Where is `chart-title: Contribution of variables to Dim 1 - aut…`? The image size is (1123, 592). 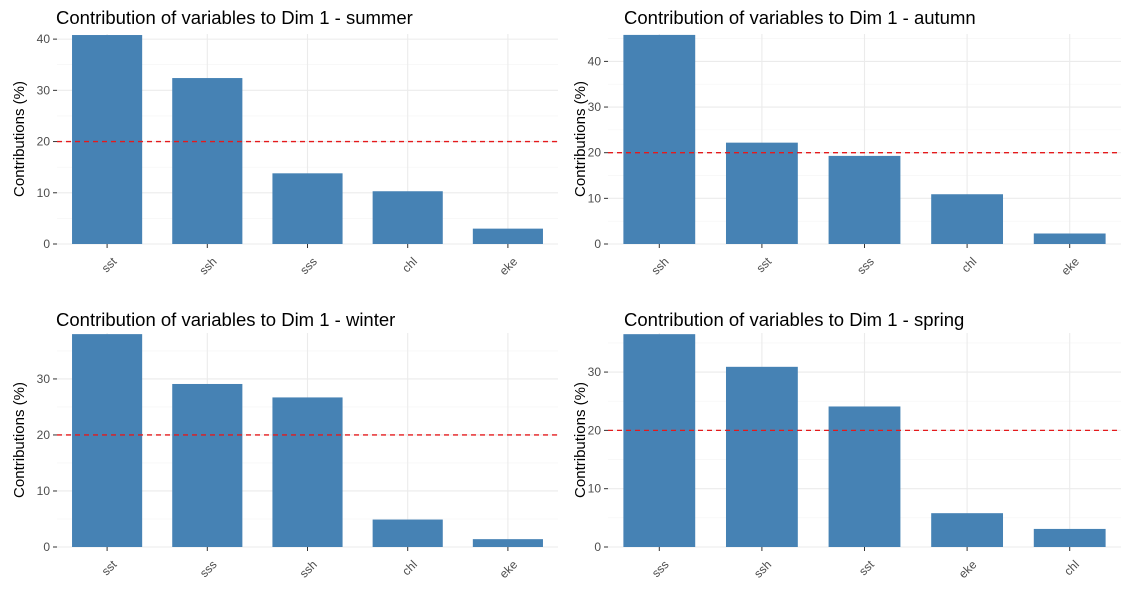
chart-title: Contribution of variables to Dim 1 - aut… is located at coordinates (800, 17).